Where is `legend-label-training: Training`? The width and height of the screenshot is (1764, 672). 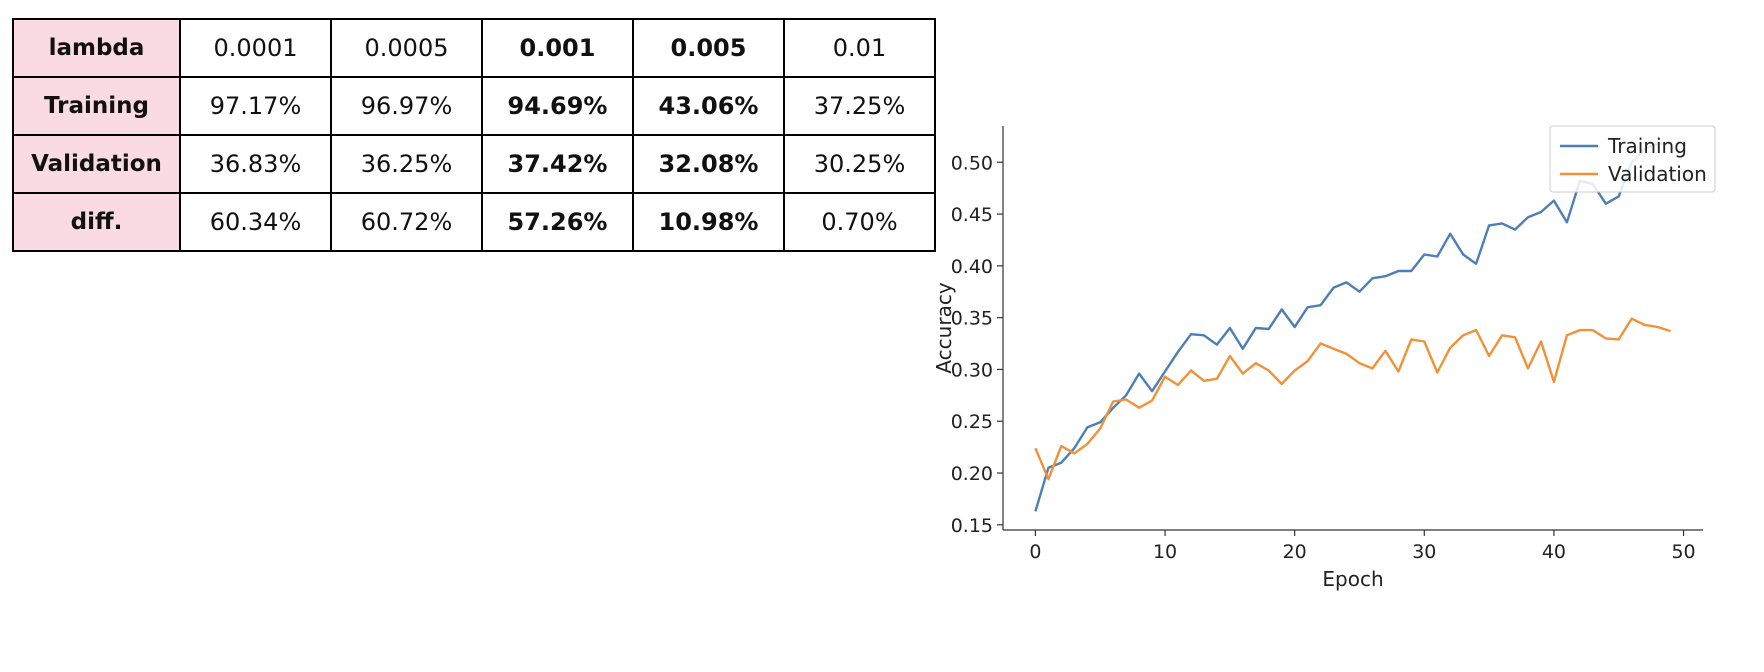
legend-label-training: Training is located at coordinates (1647, 146).